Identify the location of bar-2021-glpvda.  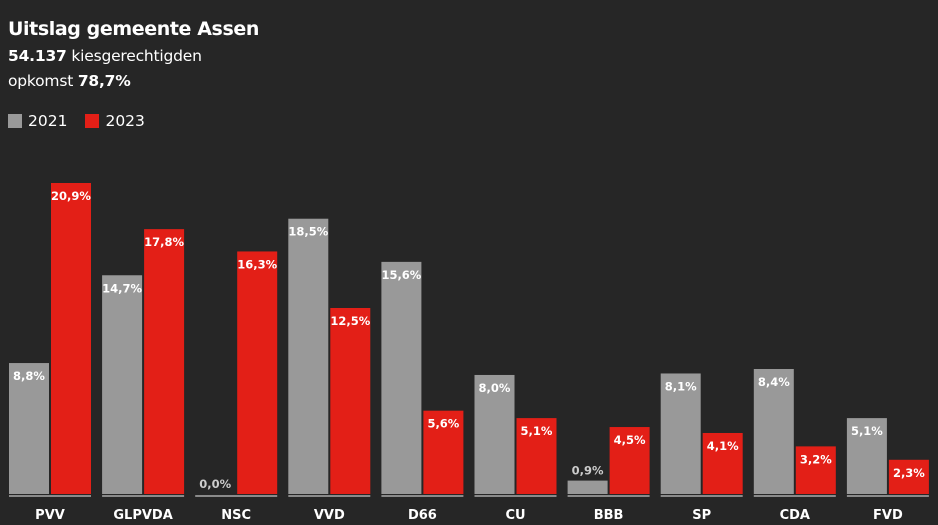
(122, 384).